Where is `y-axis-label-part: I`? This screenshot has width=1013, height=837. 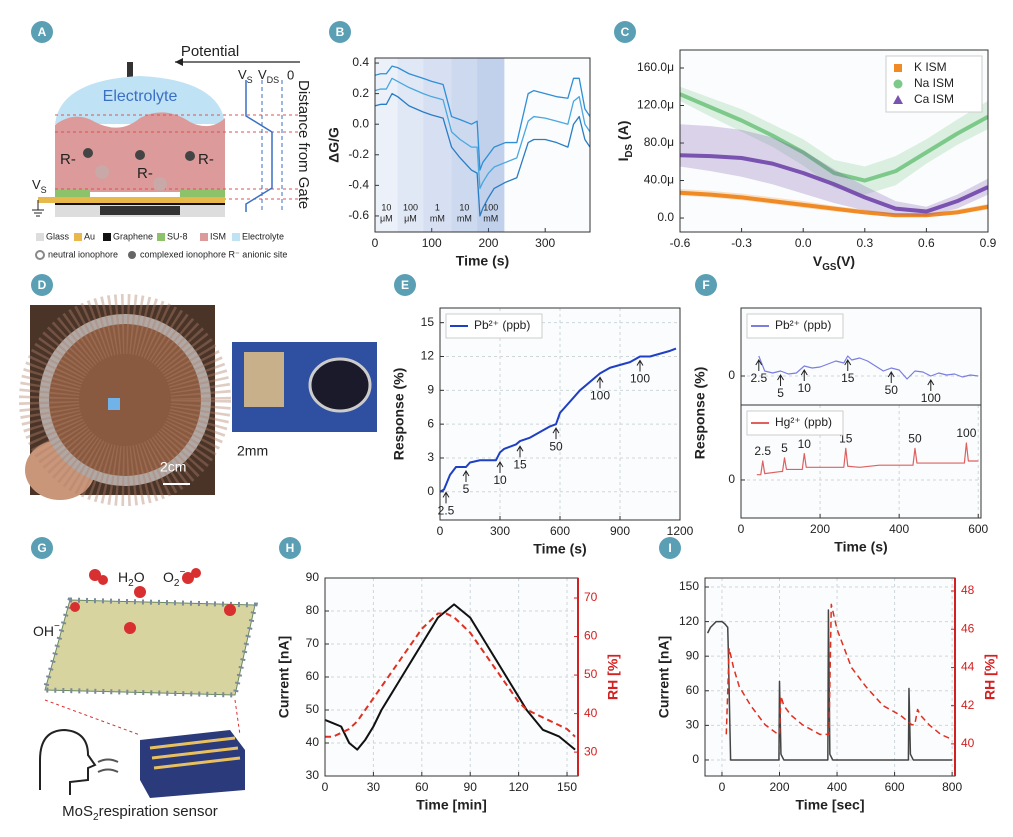 y-axis-label-part: I is located at coordinates (623, 160).